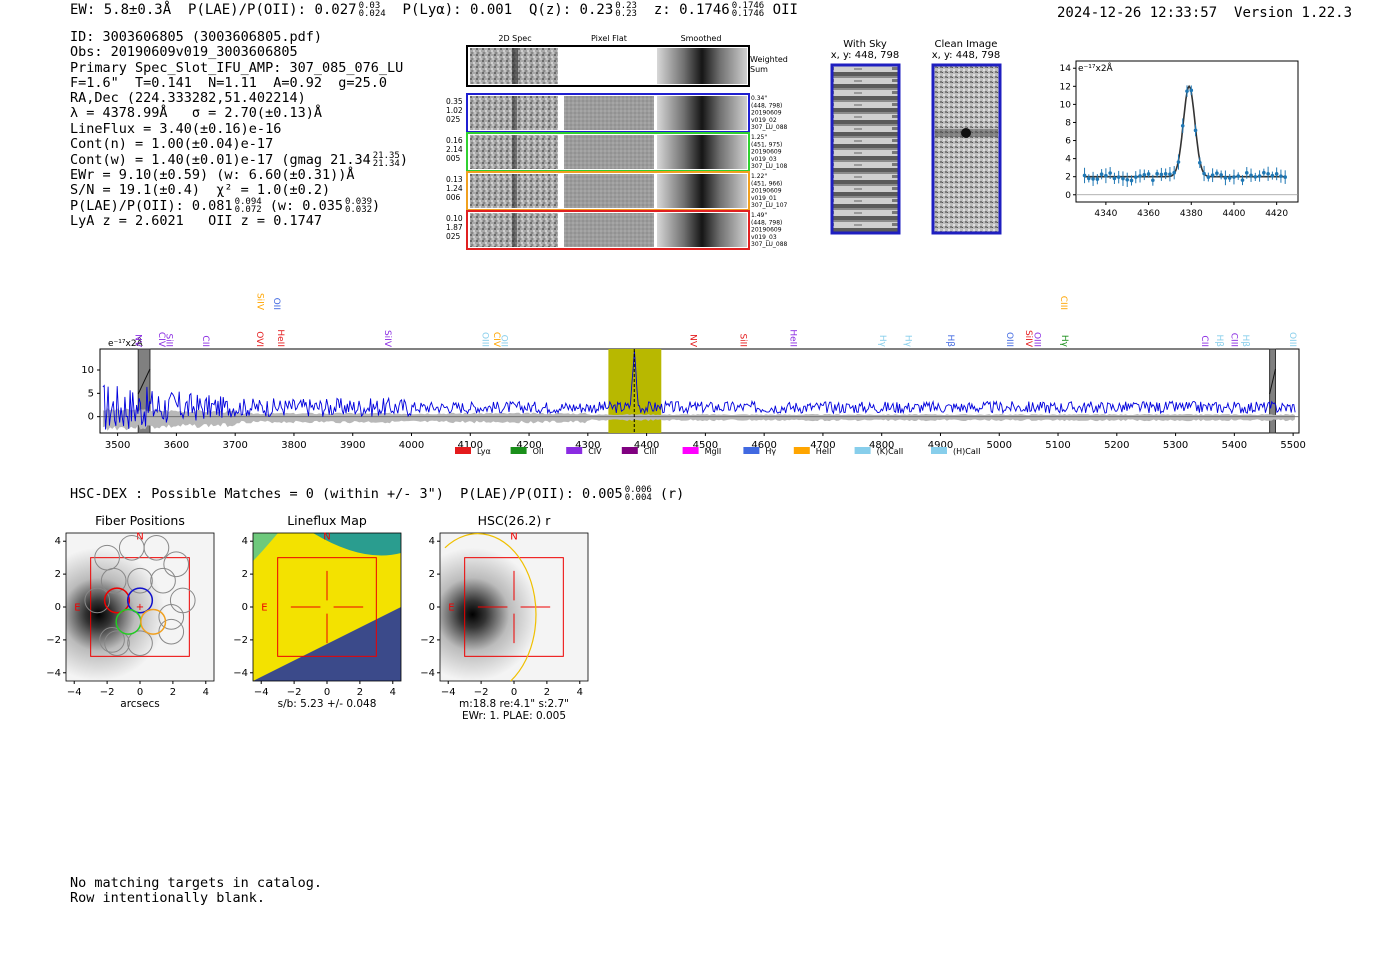  I want to click on cutout-left-label: 006, so click(453, 197).